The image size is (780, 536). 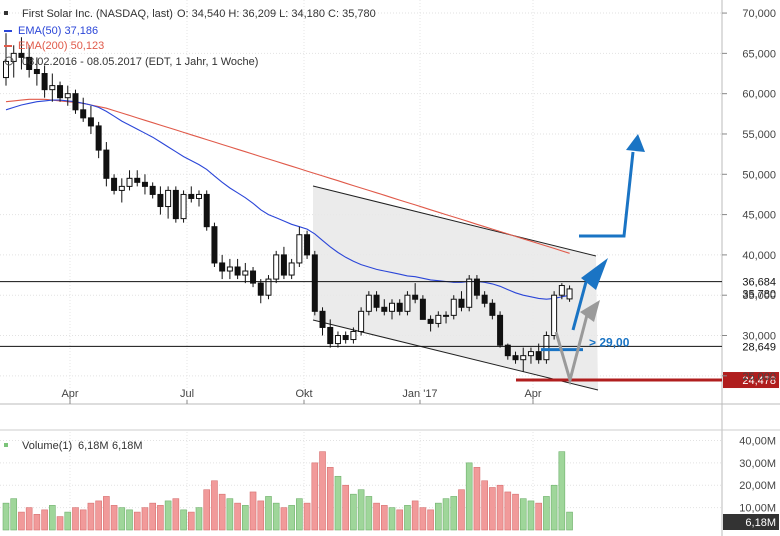 What do you see at coordinates (759, 135) in the screenshot?
I see `price-tick-label: 55,000` at bounding box center [759, 135].